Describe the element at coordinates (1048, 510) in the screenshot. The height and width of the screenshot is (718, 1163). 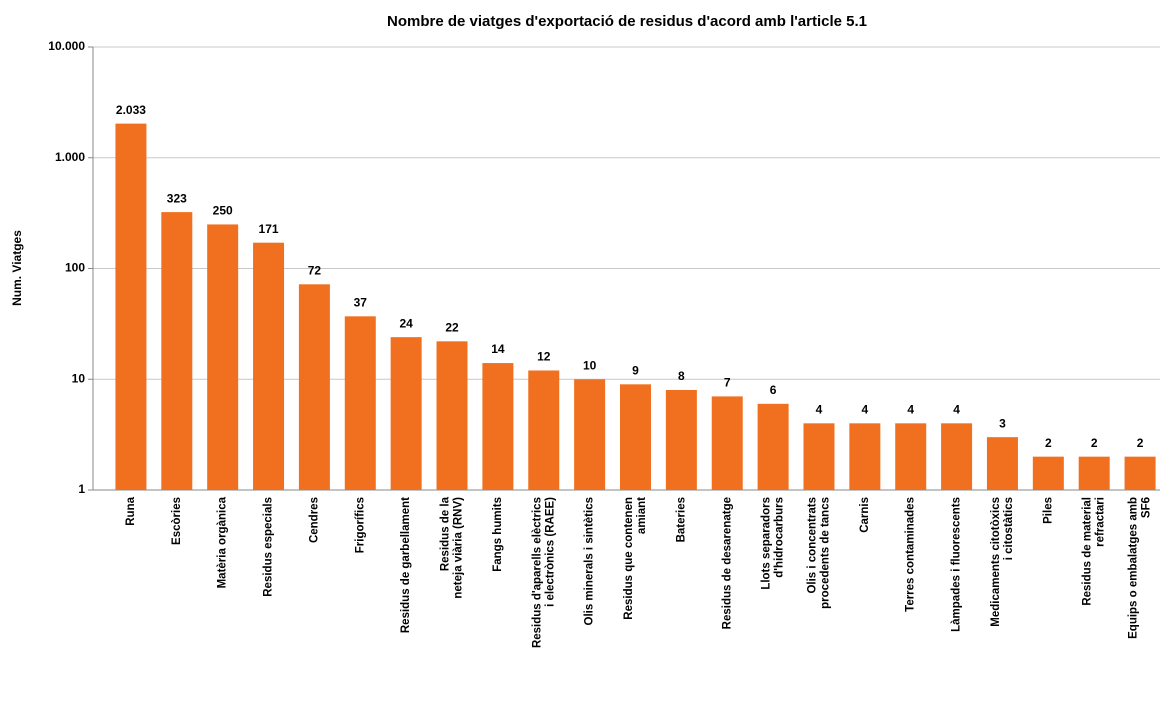
I see `x-tick-label: Piles` at that location.